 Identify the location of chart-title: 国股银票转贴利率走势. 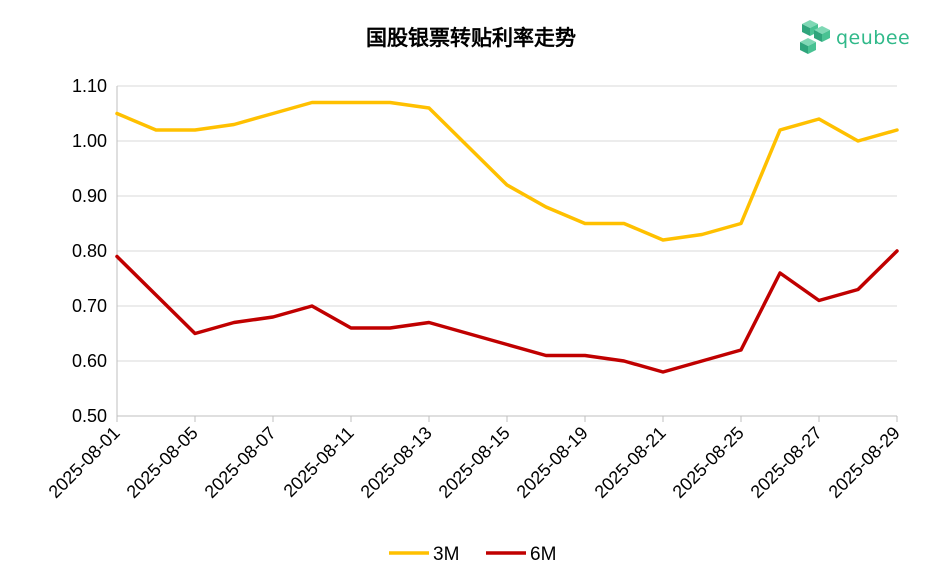
(471, 38).